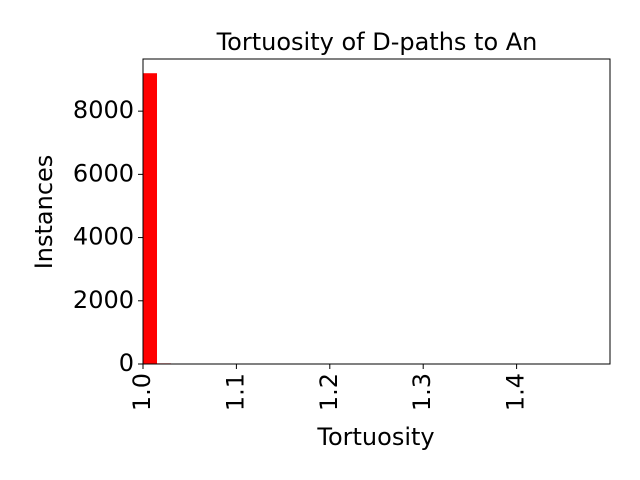 Image resolution: width=640 pixels, height=480 pixels. I want to click on x-axis-ticks: 1.0 1.1 1.2 1.3 1.4, so click(329, 387).